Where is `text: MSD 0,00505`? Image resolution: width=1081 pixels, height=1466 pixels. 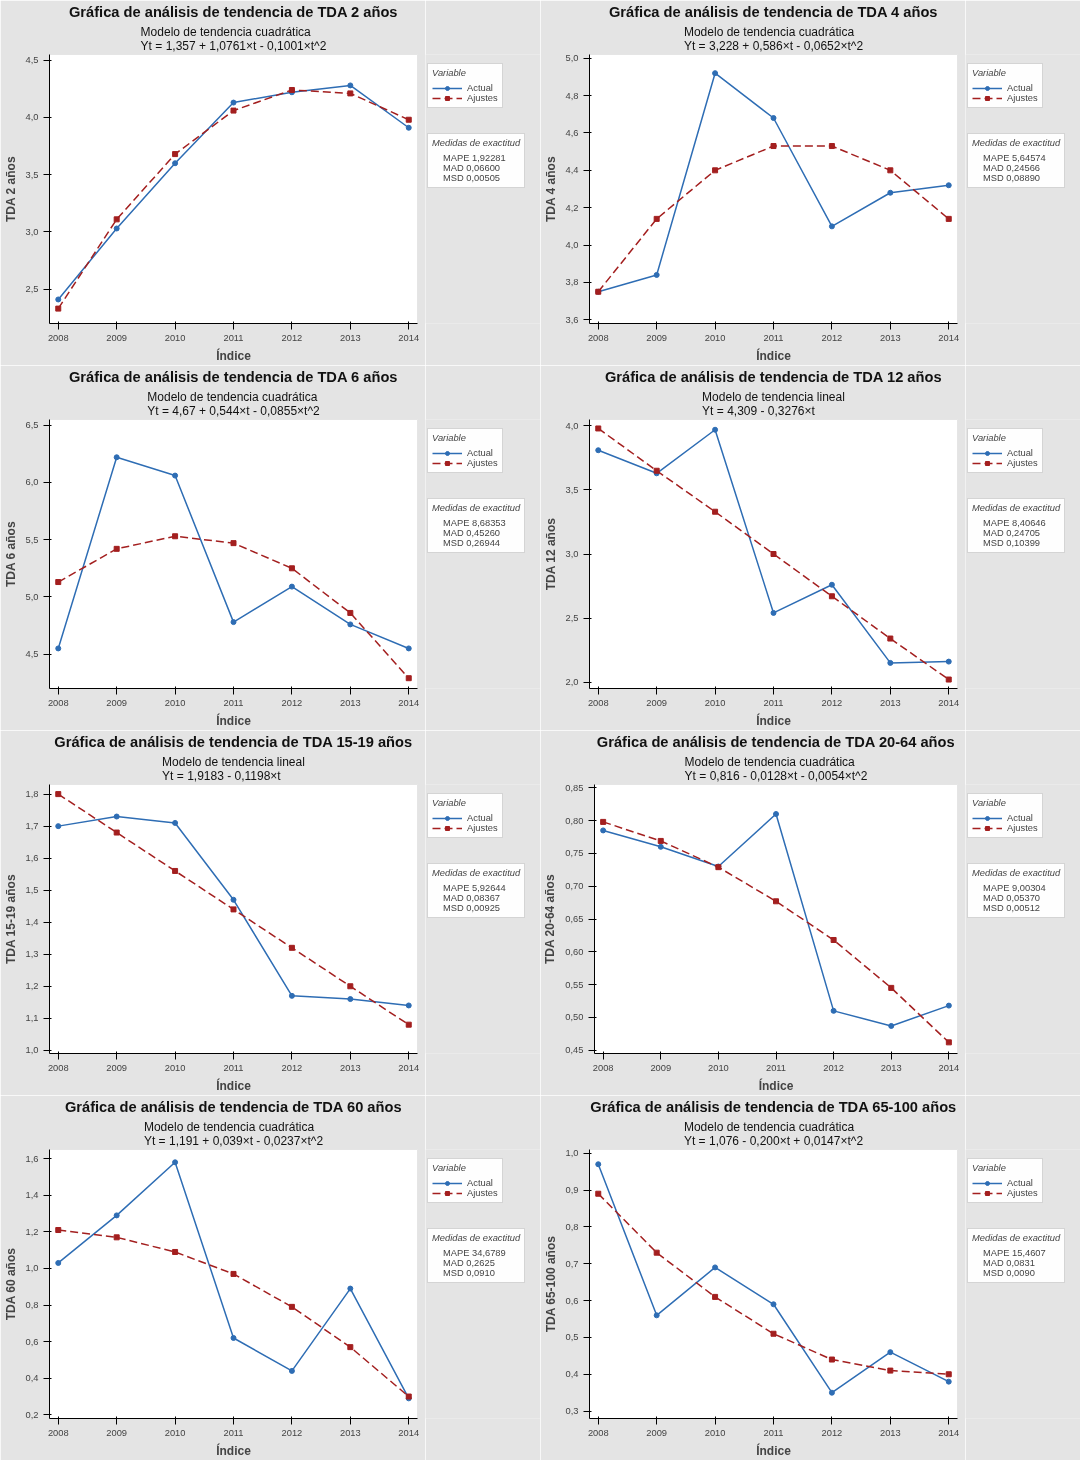 text: MSD 0,00505 is located at coordinates (472, 178).